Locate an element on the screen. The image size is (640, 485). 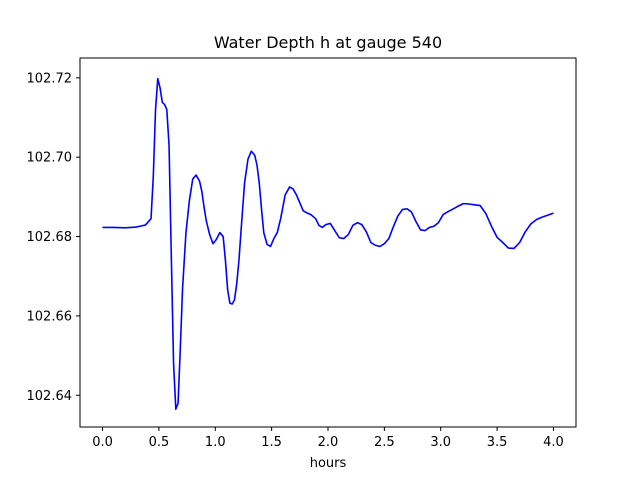
y-tick-label: 102.64 is located at coordinates (50, 396).